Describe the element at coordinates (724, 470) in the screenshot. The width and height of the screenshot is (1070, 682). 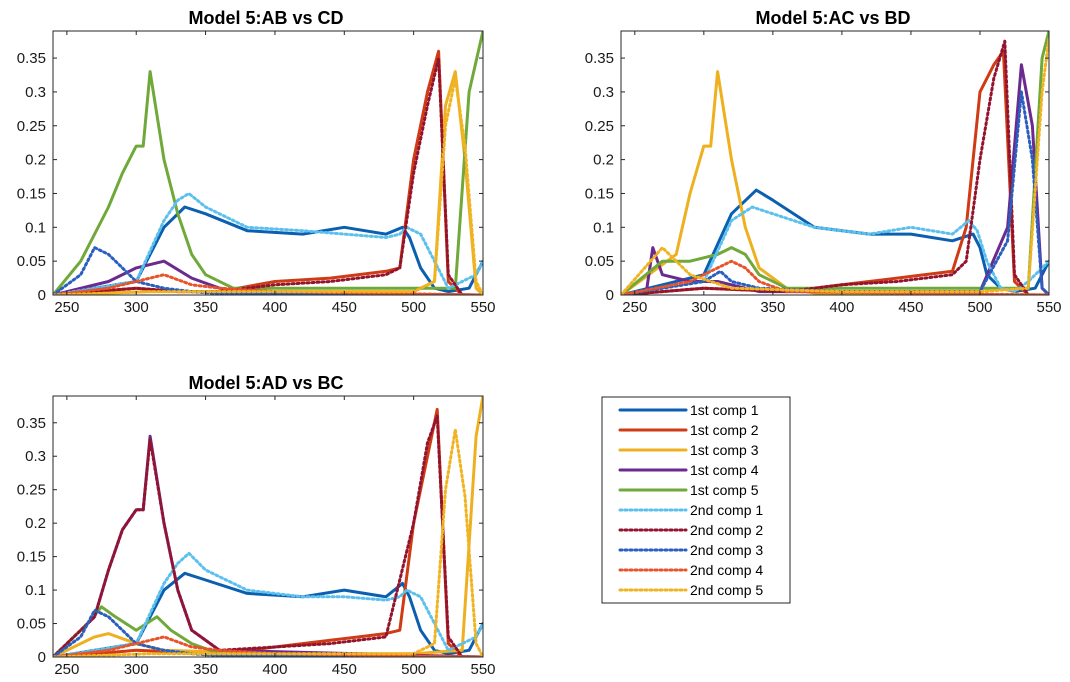
I see `legend-label: 1st comp 4` at that location.